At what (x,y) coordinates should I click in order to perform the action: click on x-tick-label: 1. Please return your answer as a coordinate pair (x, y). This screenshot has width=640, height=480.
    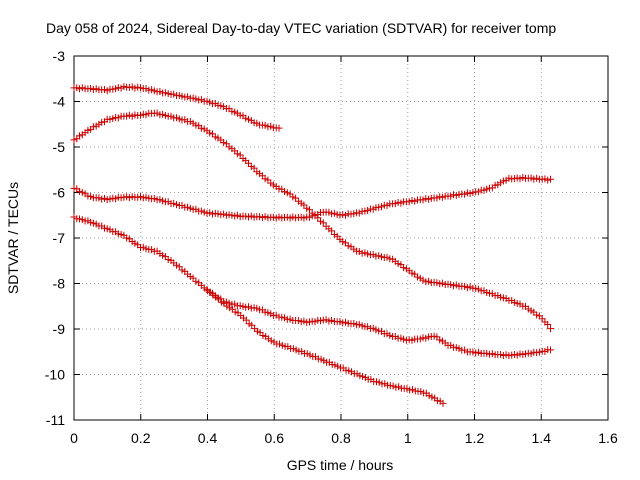
    Looking at the image, I should click on (408, 438).